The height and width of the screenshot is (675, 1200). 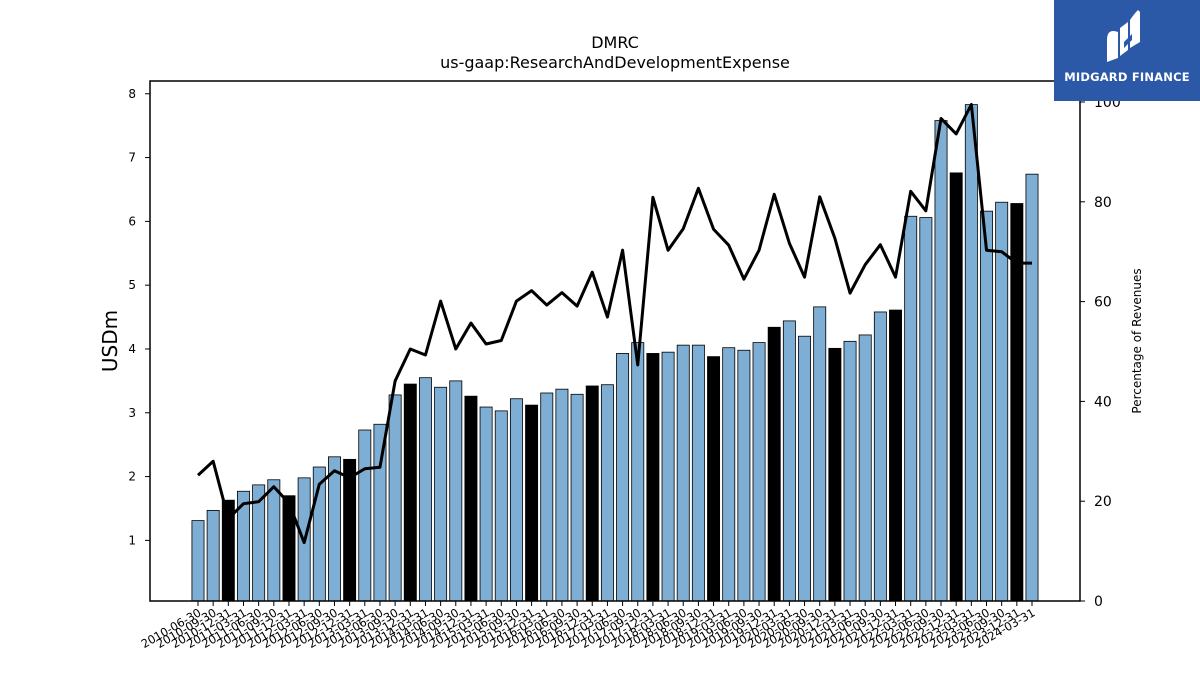 What do you see at coordinates (132, 94) in the screenshot?
I see `y-tick-label: 8` at bounding box center [132, 94].